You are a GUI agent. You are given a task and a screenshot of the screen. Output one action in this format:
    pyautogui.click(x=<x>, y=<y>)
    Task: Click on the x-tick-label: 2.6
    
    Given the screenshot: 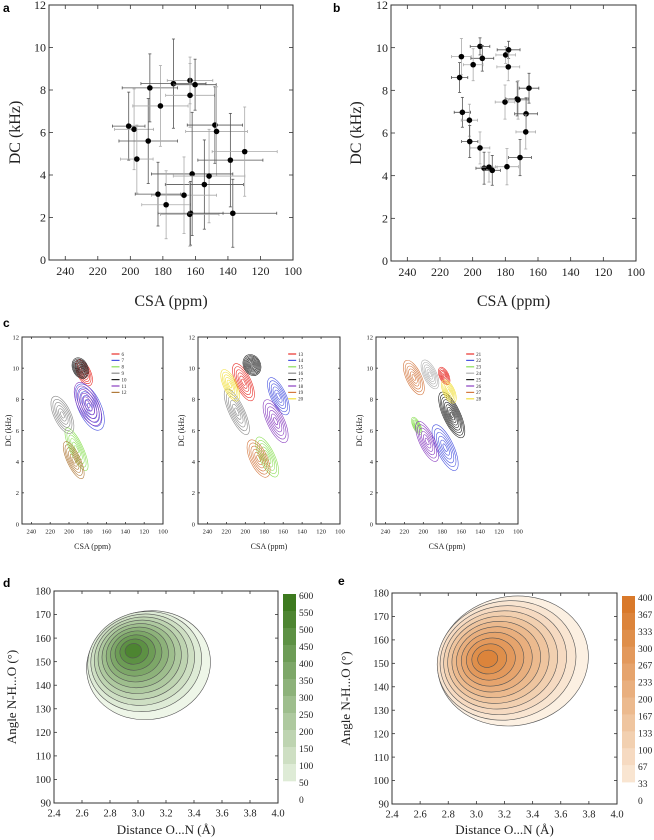 What is the action you would take?
    pyautogui.click(x=420, y=815)
    